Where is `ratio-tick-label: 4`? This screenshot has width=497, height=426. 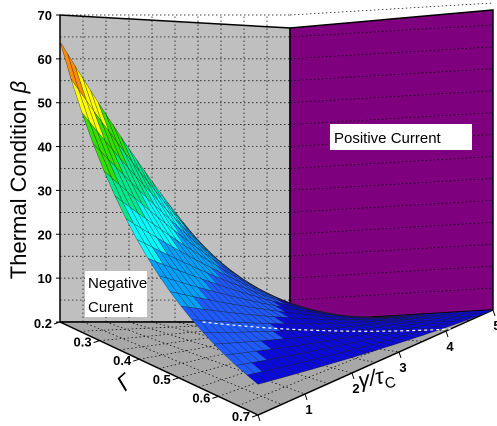 ratio-tick-label: 4 is located at coordinates (450, 346).